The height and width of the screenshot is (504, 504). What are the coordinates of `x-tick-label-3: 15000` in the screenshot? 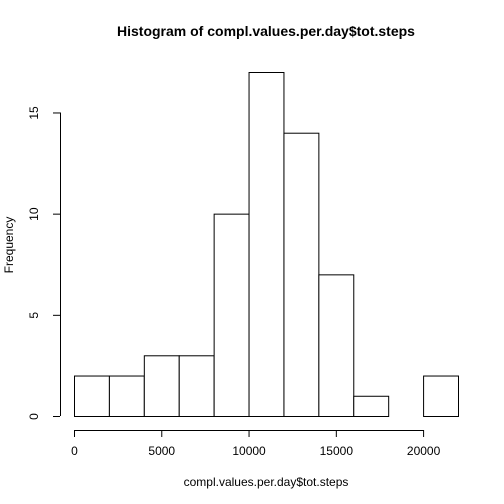 It's located at (337, 451).